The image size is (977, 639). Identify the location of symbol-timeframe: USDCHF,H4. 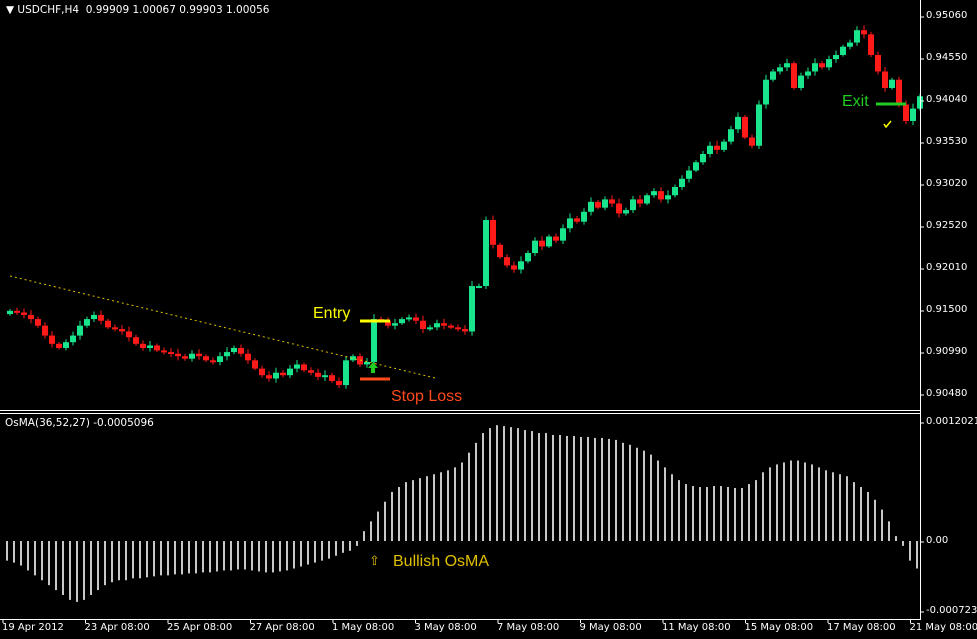
(48, 10).